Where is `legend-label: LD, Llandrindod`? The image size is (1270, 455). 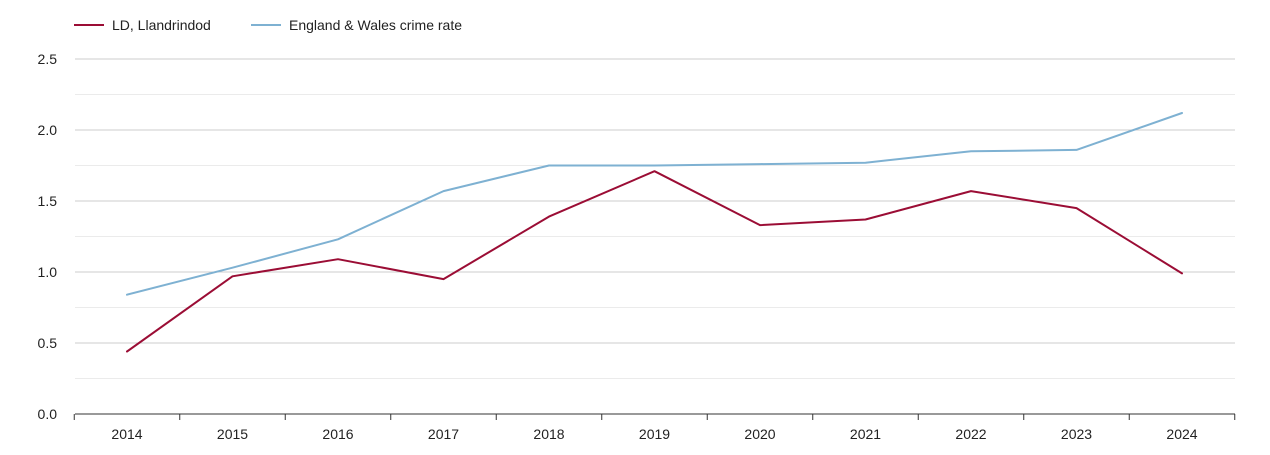
legend-label: LD, Llandrindod is located at coordinates (161, 25).